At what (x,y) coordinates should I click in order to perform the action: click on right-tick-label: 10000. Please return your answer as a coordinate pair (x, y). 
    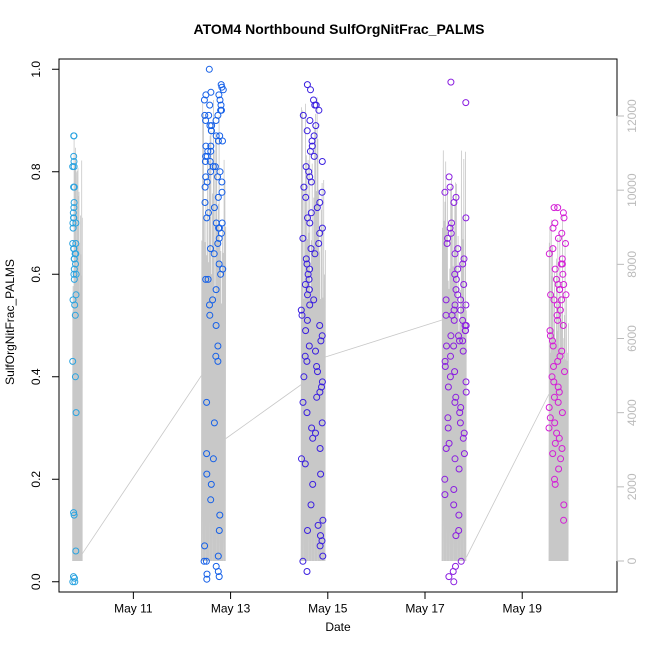
    Looking at the image, I should click on (632, 190).